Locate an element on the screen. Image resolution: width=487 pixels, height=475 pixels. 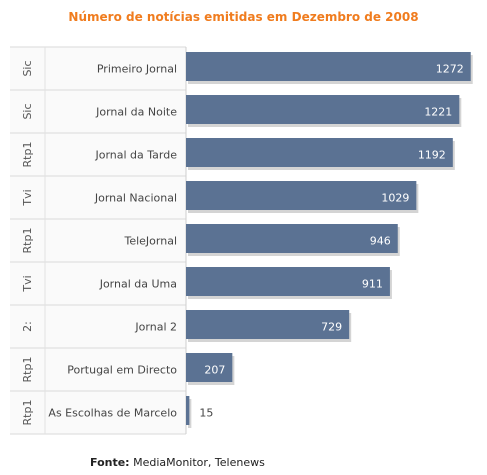
value-label: 1029 is located at coordinates (395, 198).